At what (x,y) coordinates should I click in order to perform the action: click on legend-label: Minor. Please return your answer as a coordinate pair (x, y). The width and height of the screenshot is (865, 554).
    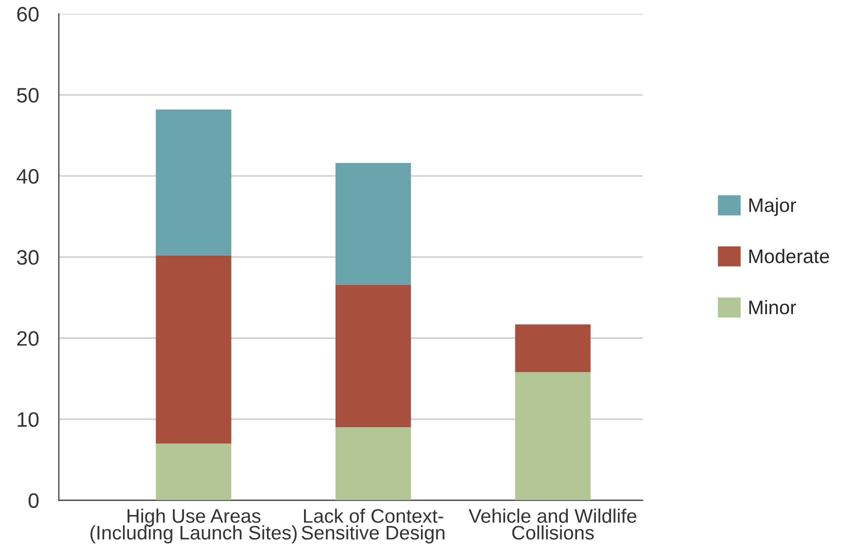
    Looking at the image, I should click on (772, 307).